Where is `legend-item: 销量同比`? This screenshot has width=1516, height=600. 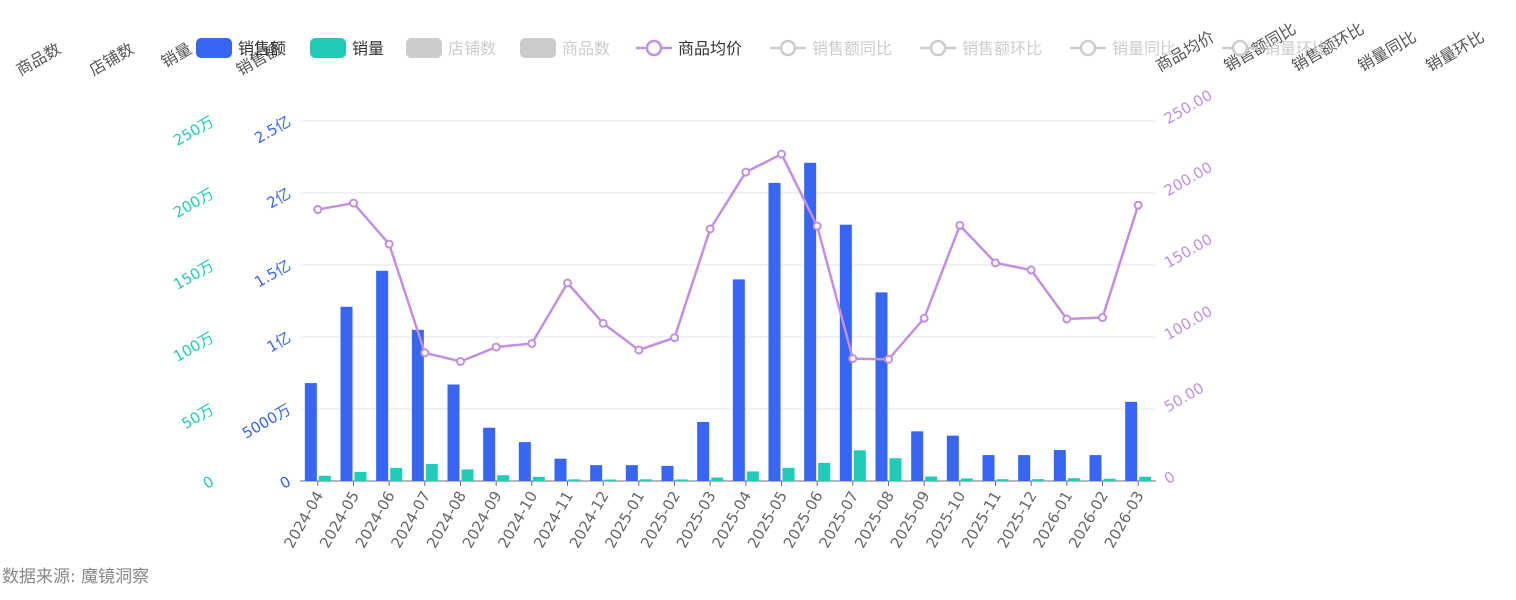
legend-item: 销量同比 is located at coordinates (1123, 48).